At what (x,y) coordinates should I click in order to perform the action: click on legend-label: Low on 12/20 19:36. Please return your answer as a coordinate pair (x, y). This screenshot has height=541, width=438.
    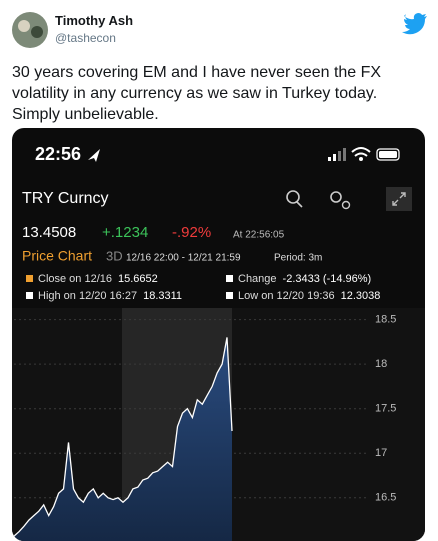
    Looking at the image, I should click on (286, 296).